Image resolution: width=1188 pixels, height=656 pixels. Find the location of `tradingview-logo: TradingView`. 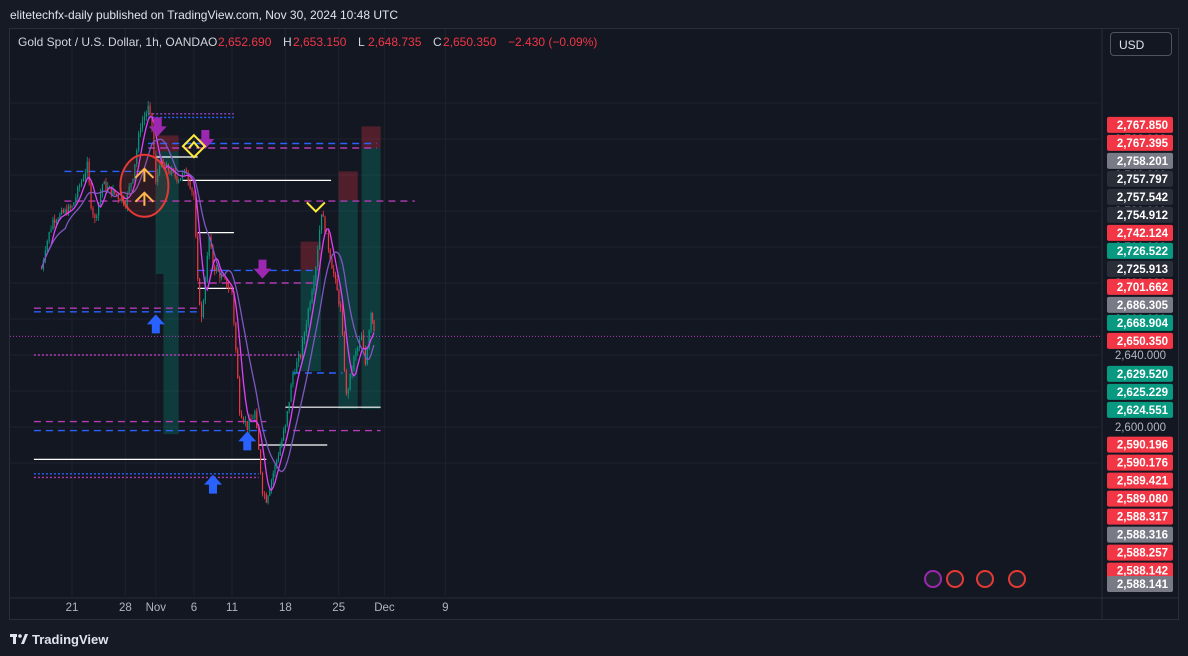

tradingview-logo: TradingView is located at coordinates (59, 639).